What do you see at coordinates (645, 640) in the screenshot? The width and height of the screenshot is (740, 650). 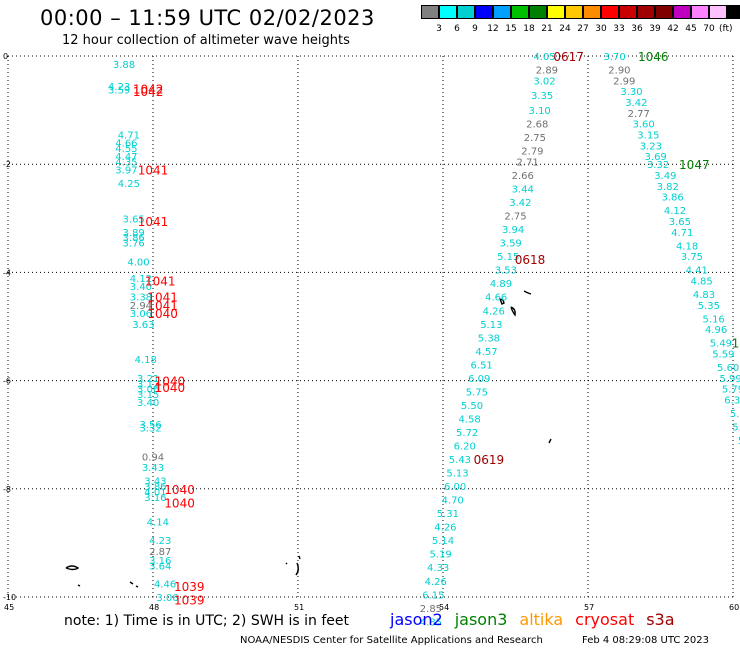 I see `generated-timestamp: Feb 4 08:29:08 UTC 2023` at bounding box center [645, 640].